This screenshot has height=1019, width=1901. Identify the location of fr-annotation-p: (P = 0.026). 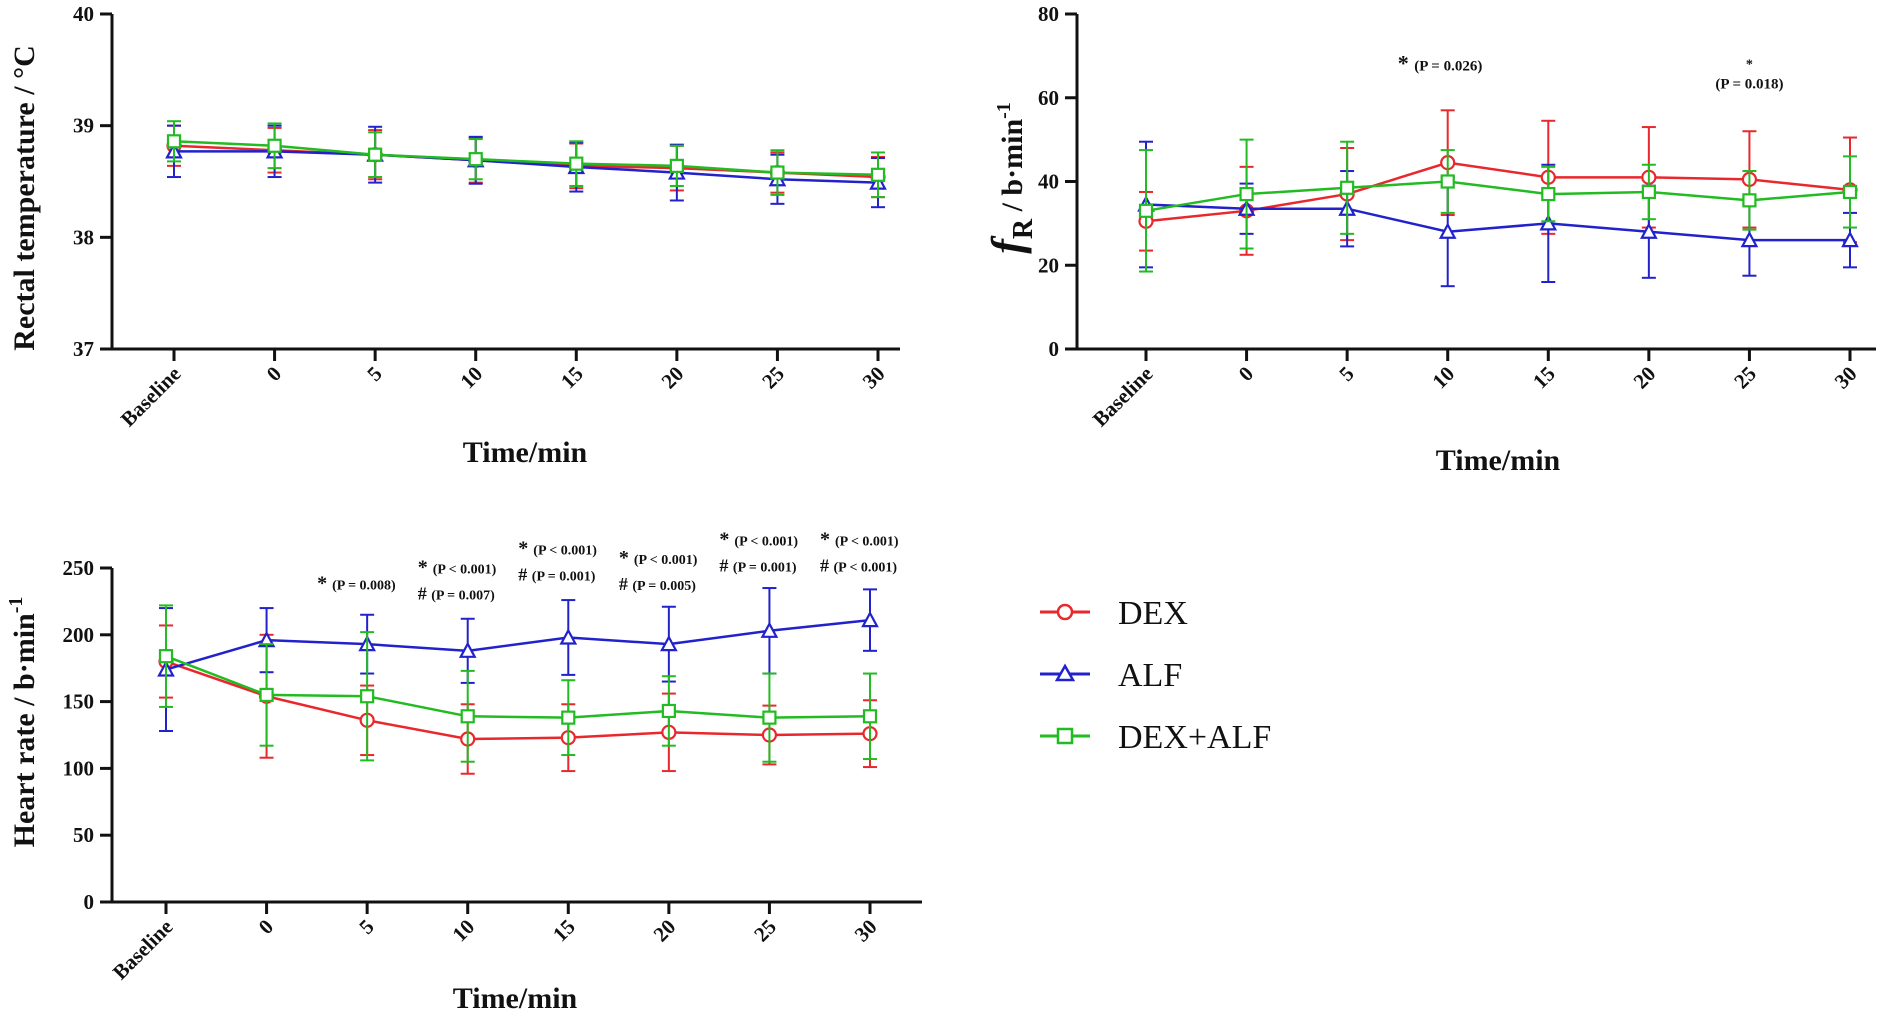
(1448, 67).